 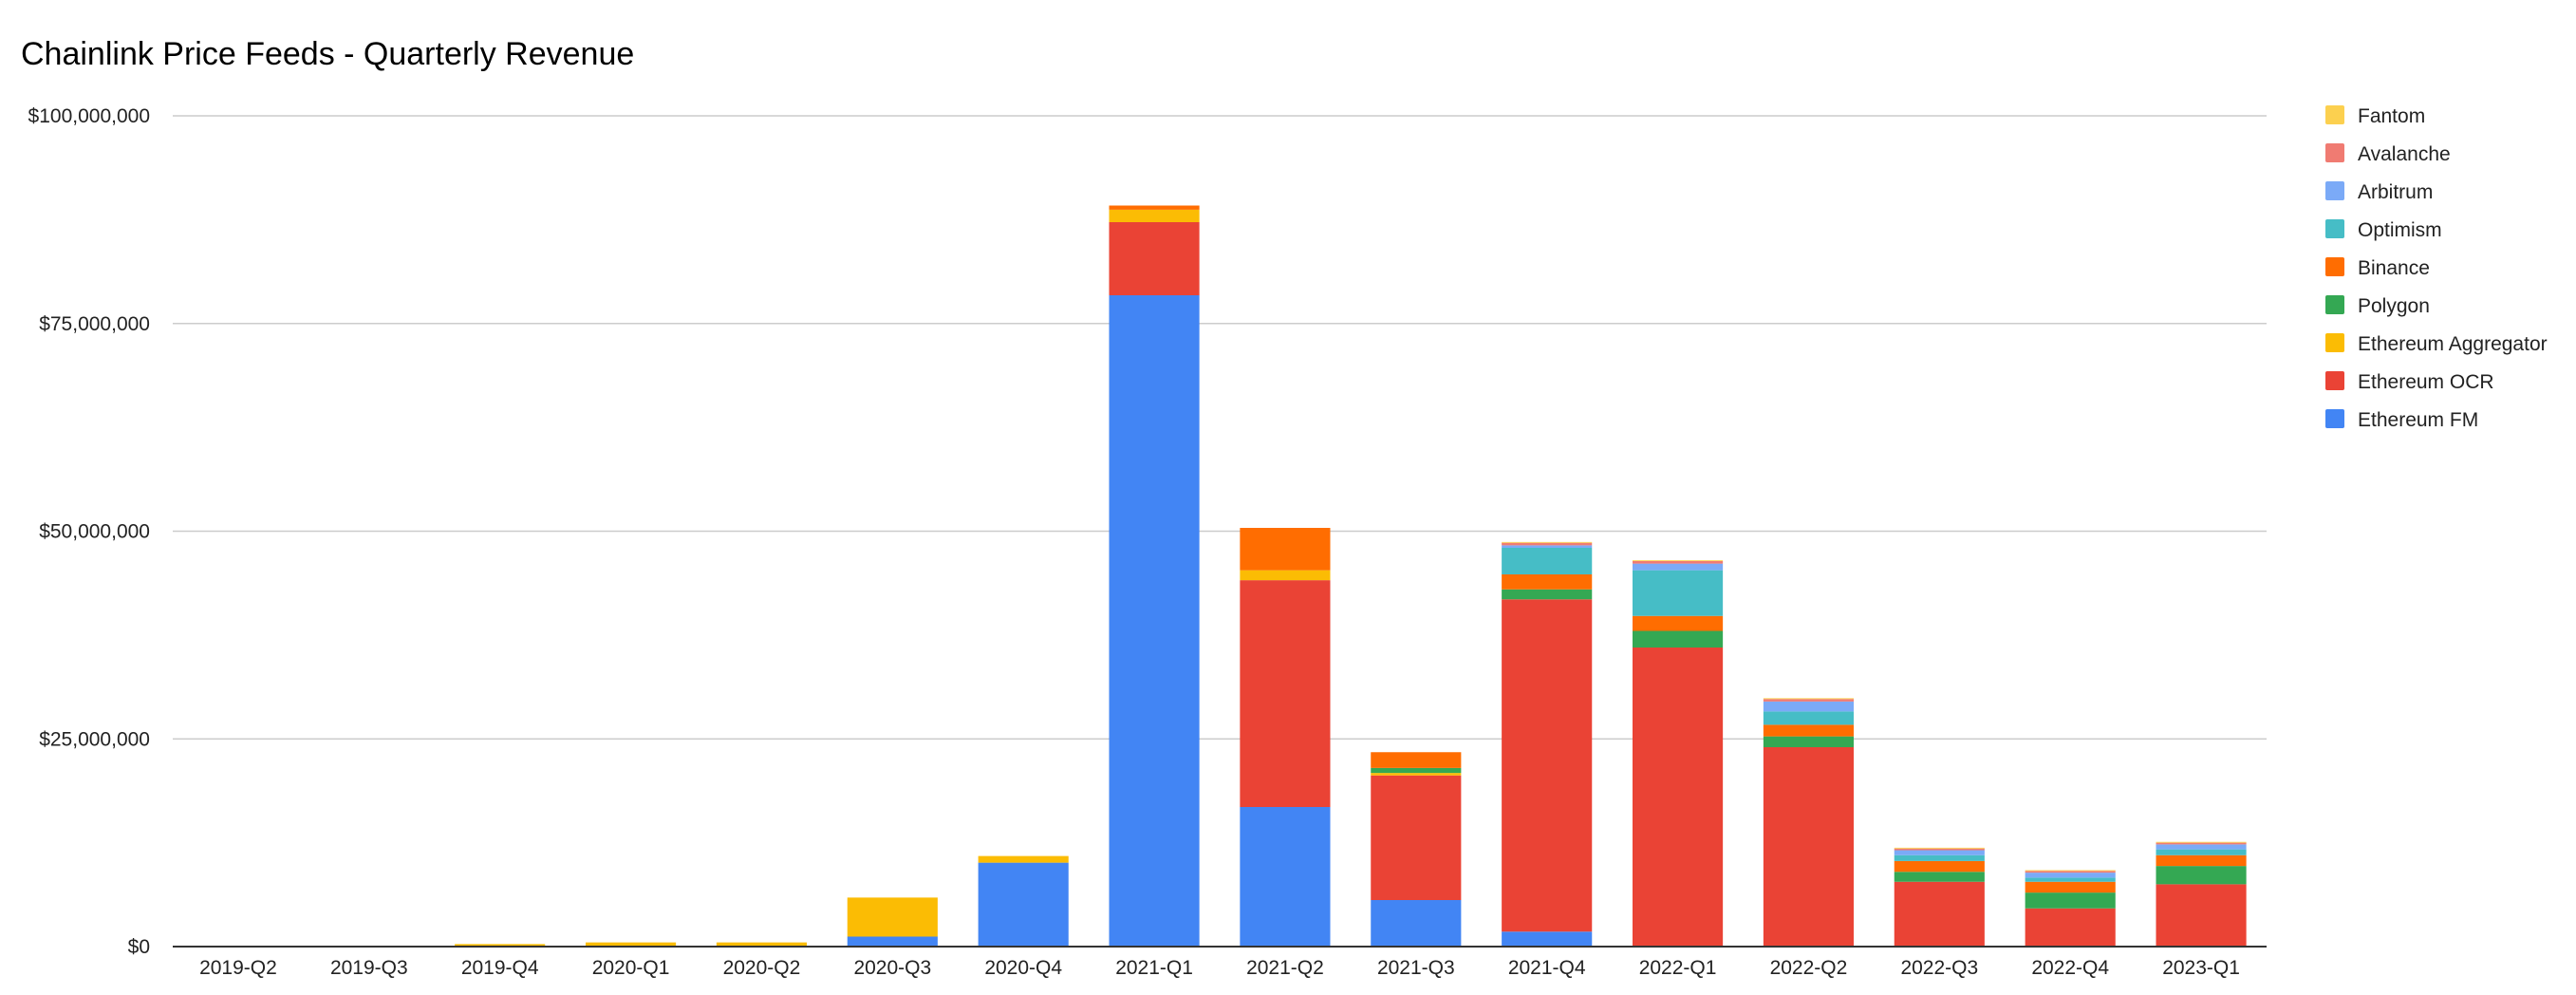 I want to click on legend-label: Avalanche, so click(x=2404, y=154).